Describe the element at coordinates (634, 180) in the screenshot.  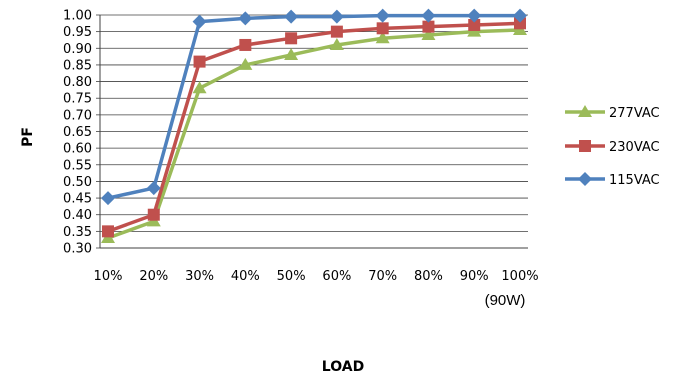
I see `legend-label-115VAC: 115VAC` at that location.